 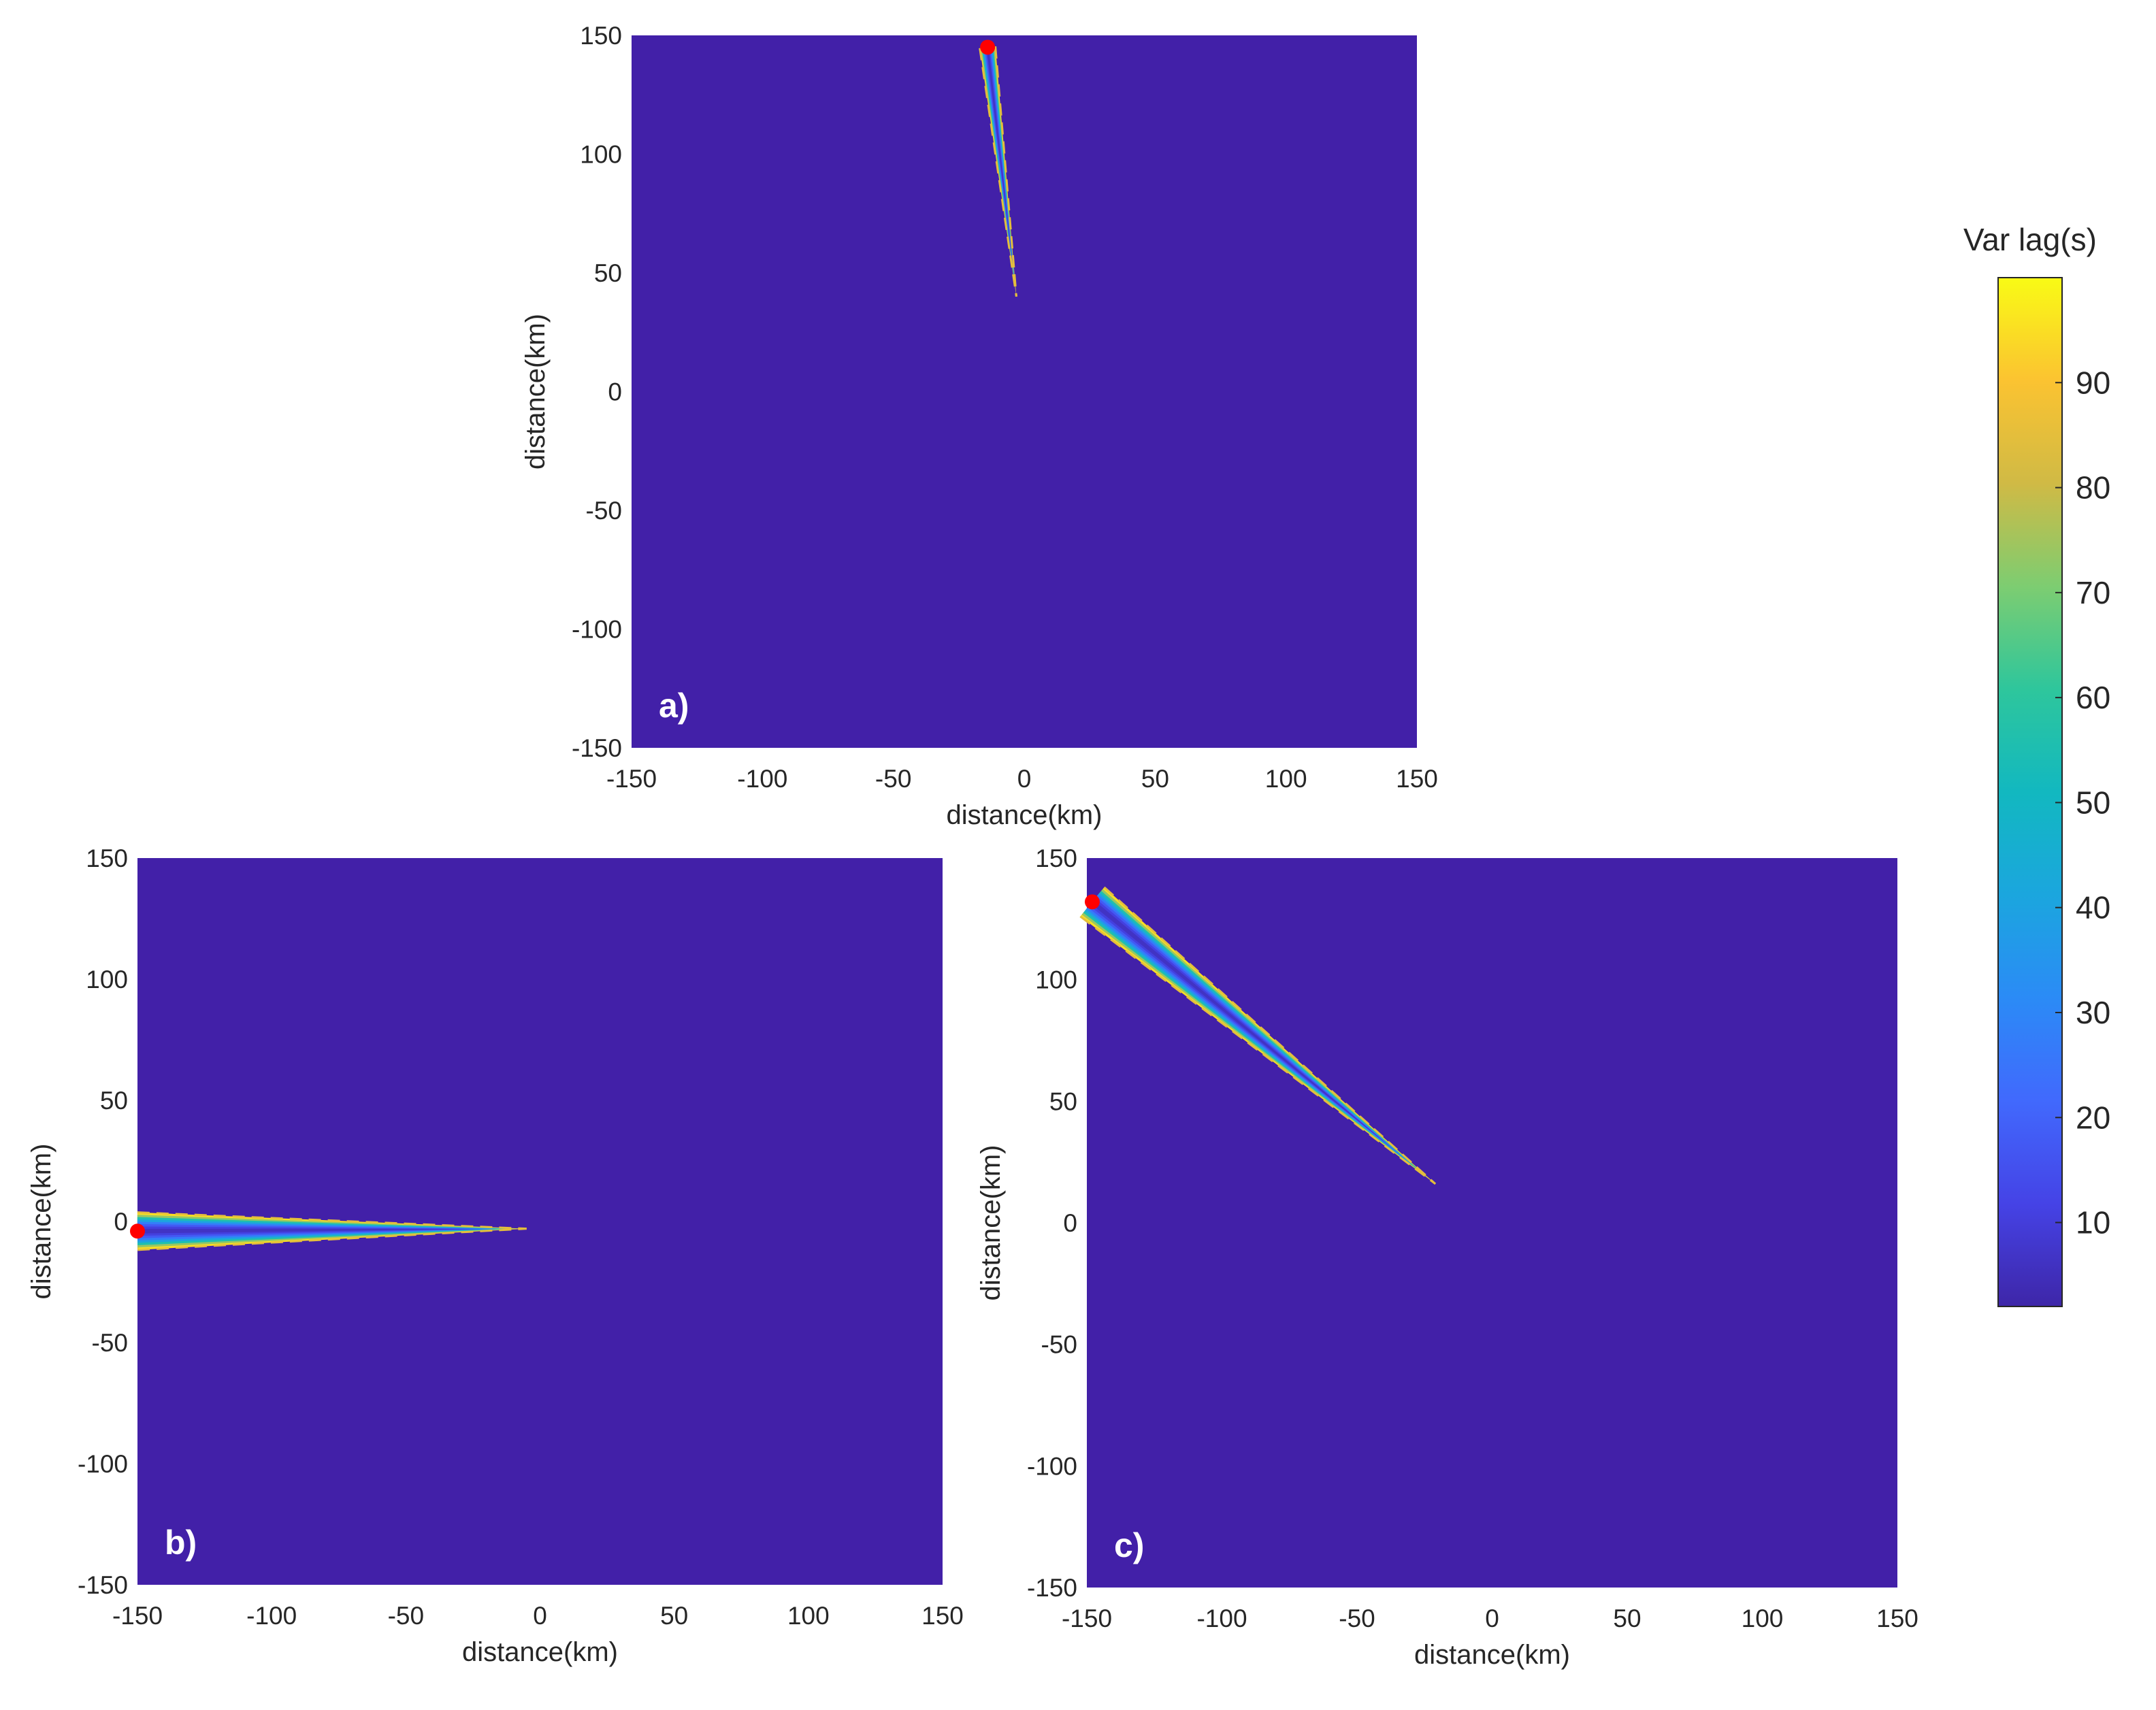 I want to click on colorbar-ramp, so click(x=2030, y=792).